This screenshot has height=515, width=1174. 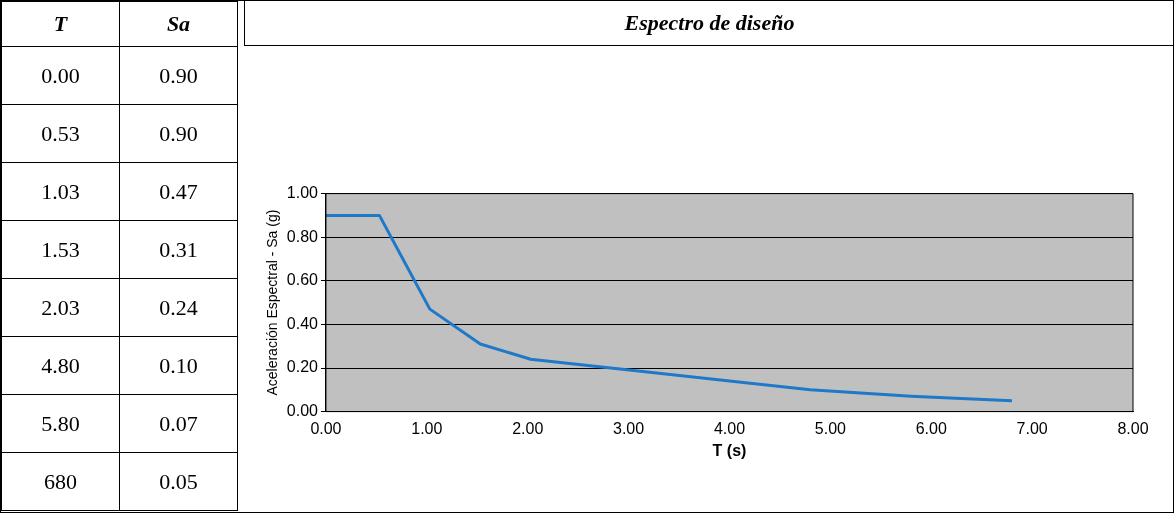 What do you see at coordinates (178, 481) in the screenshot?
I see `text: 0.05` at bounding box center [178, 481].